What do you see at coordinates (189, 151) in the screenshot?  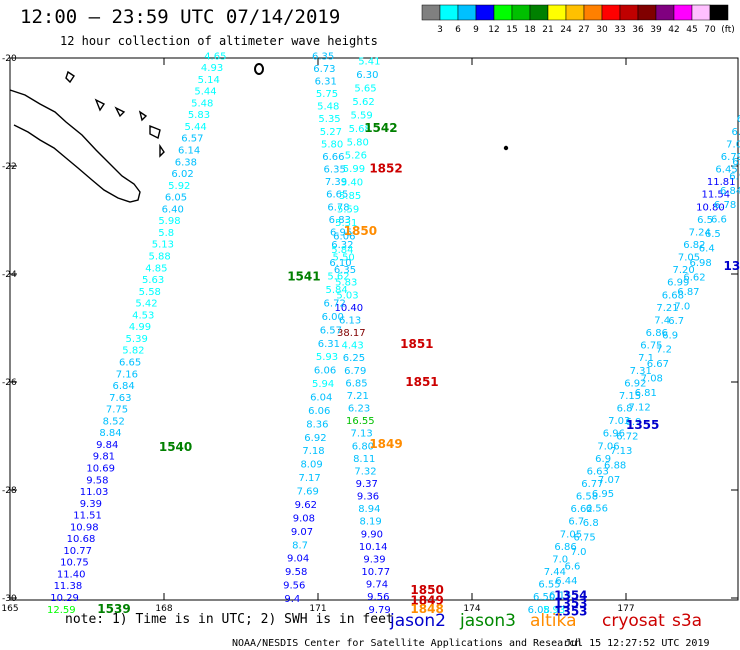 I see `swh-value: 6.14` at bounding box center [189, 151].